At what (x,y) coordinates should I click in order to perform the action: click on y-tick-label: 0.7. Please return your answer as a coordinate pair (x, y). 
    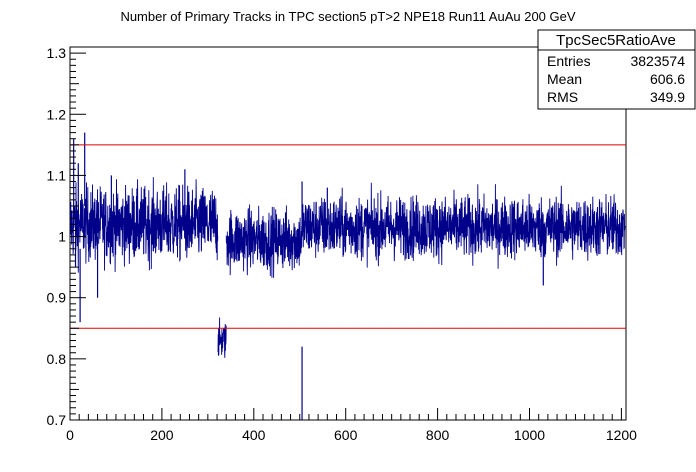
    Looking at the image, I should click on (57, 420).